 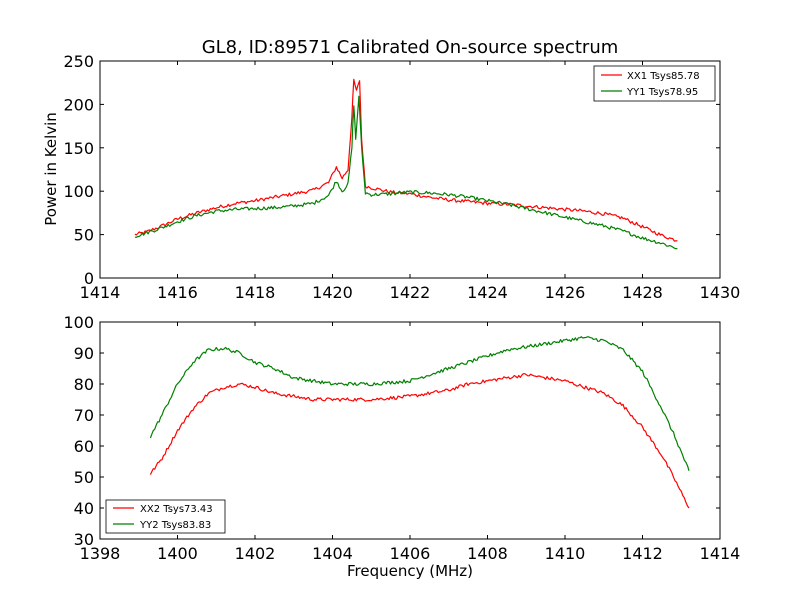 What do you see at coordinates (642, 292) in the screenshot?
I see `top-xtick-label: 1428` at bounding box center [642, 292].